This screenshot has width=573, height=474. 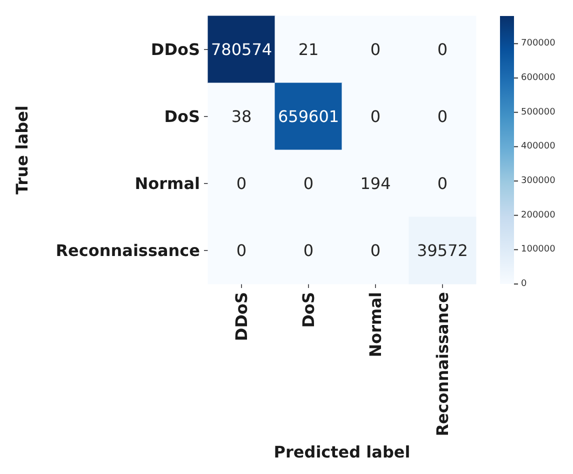 What do you see at coordinates (309, 116) in the screenshot?
I see `data-label: 659601` at bounding box center [309, 116].